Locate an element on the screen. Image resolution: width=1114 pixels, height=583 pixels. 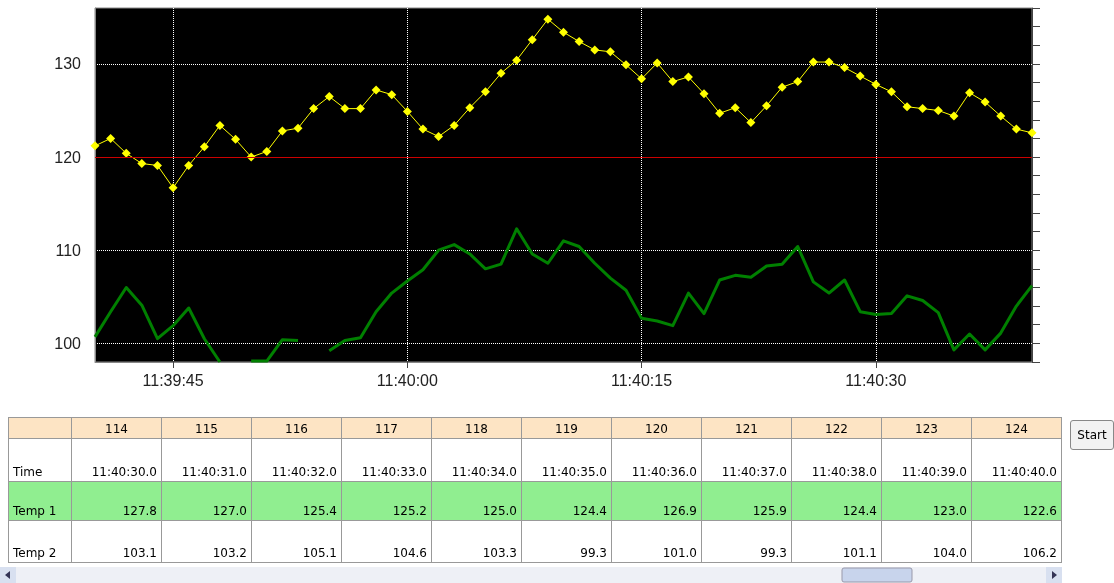
text: 116 is located at coordinates (296, 428).